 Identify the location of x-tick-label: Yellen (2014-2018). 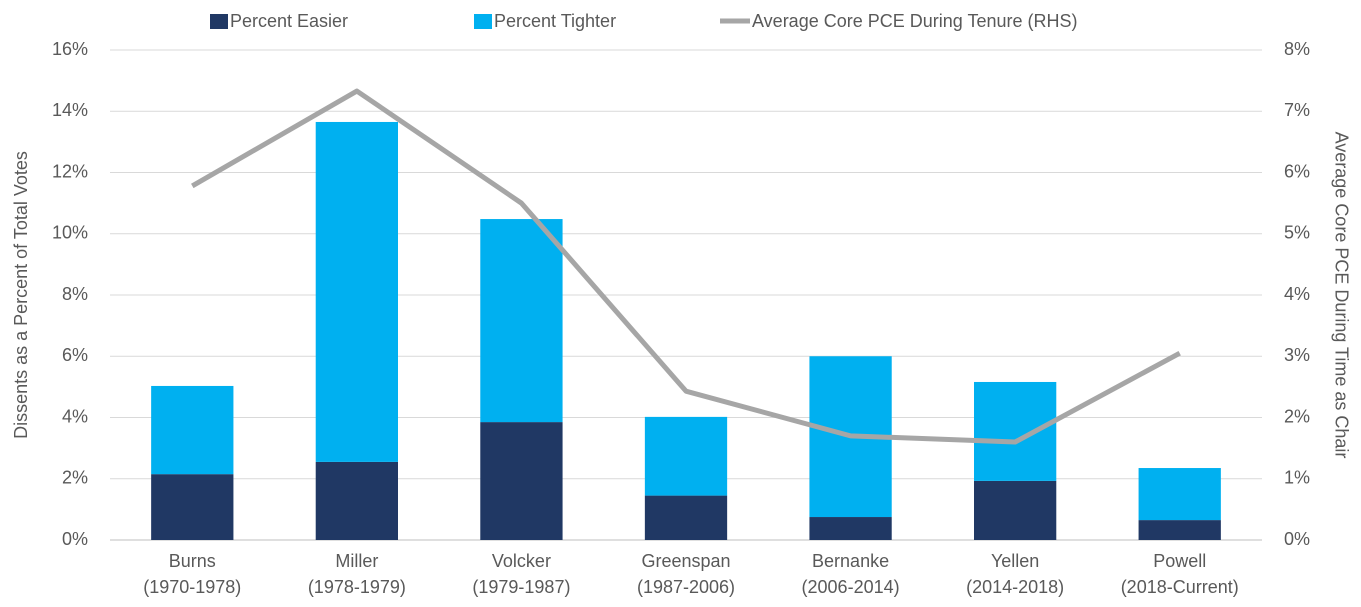
(1015, 574).